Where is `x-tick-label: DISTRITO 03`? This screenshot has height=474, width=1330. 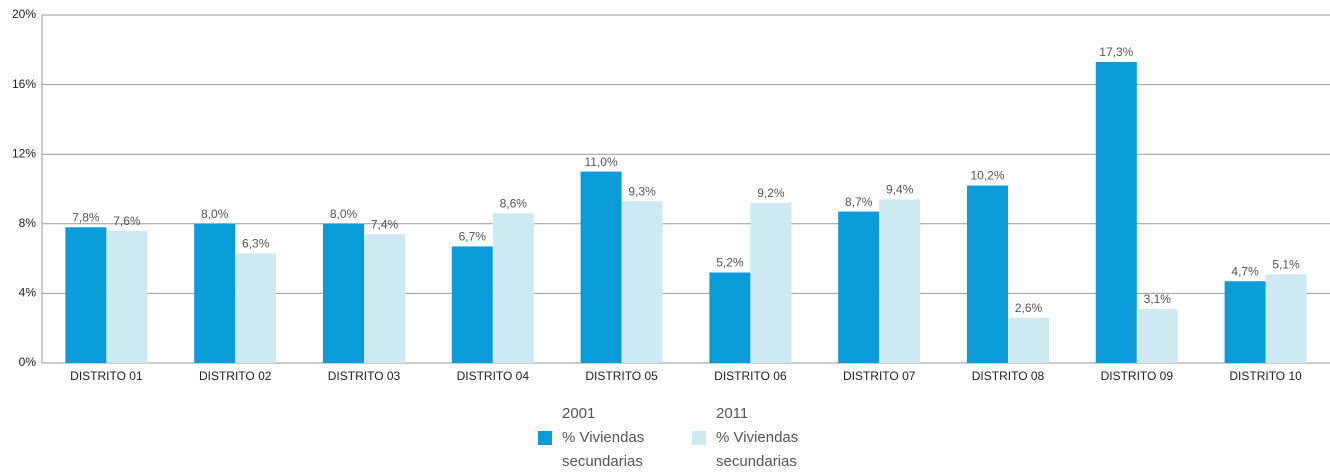 x-tick-label: DISTRITO 03 is located at coordinates (364, 376).